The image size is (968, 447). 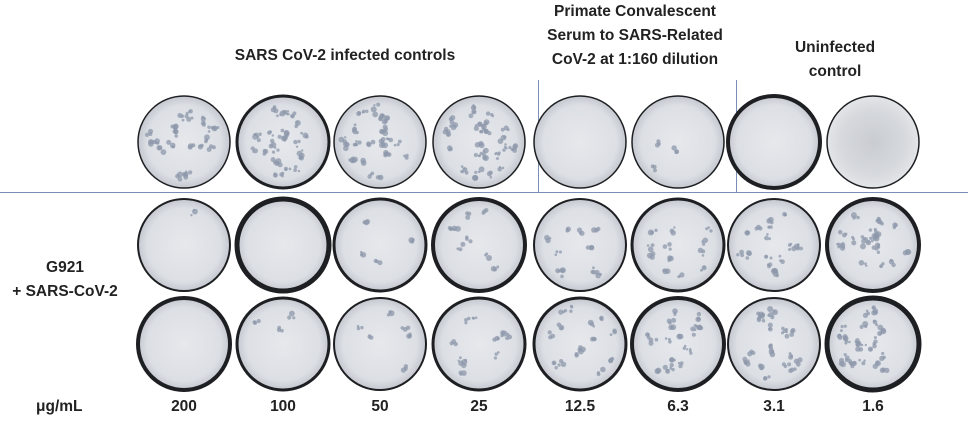 What do you see at coordinates (678, 406) in the screenshot?
I see `concentration-label: 6.3` at bounding box center [678, 406].